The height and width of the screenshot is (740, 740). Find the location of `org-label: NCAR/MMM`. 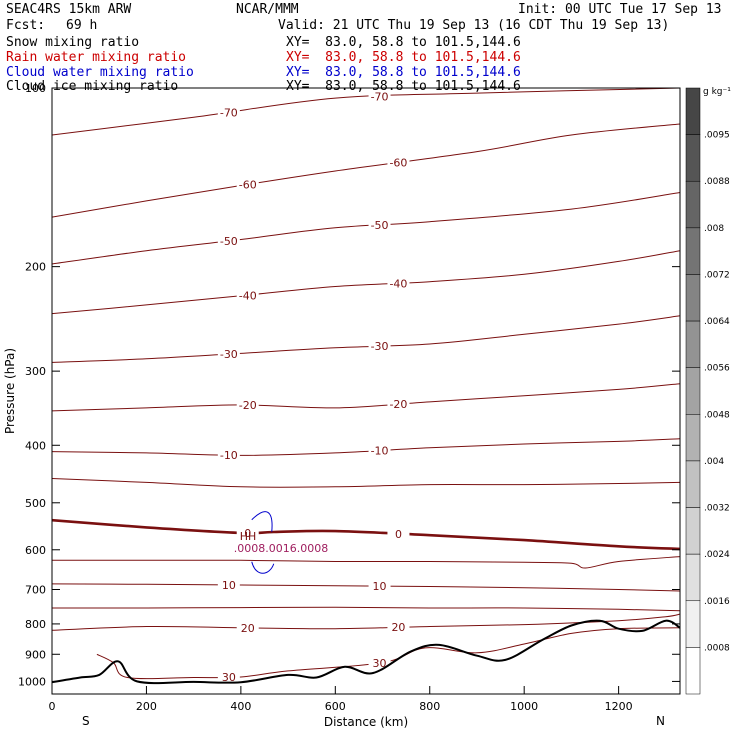

org-label: NCAR/MMM is located at coordinates (267, 9).